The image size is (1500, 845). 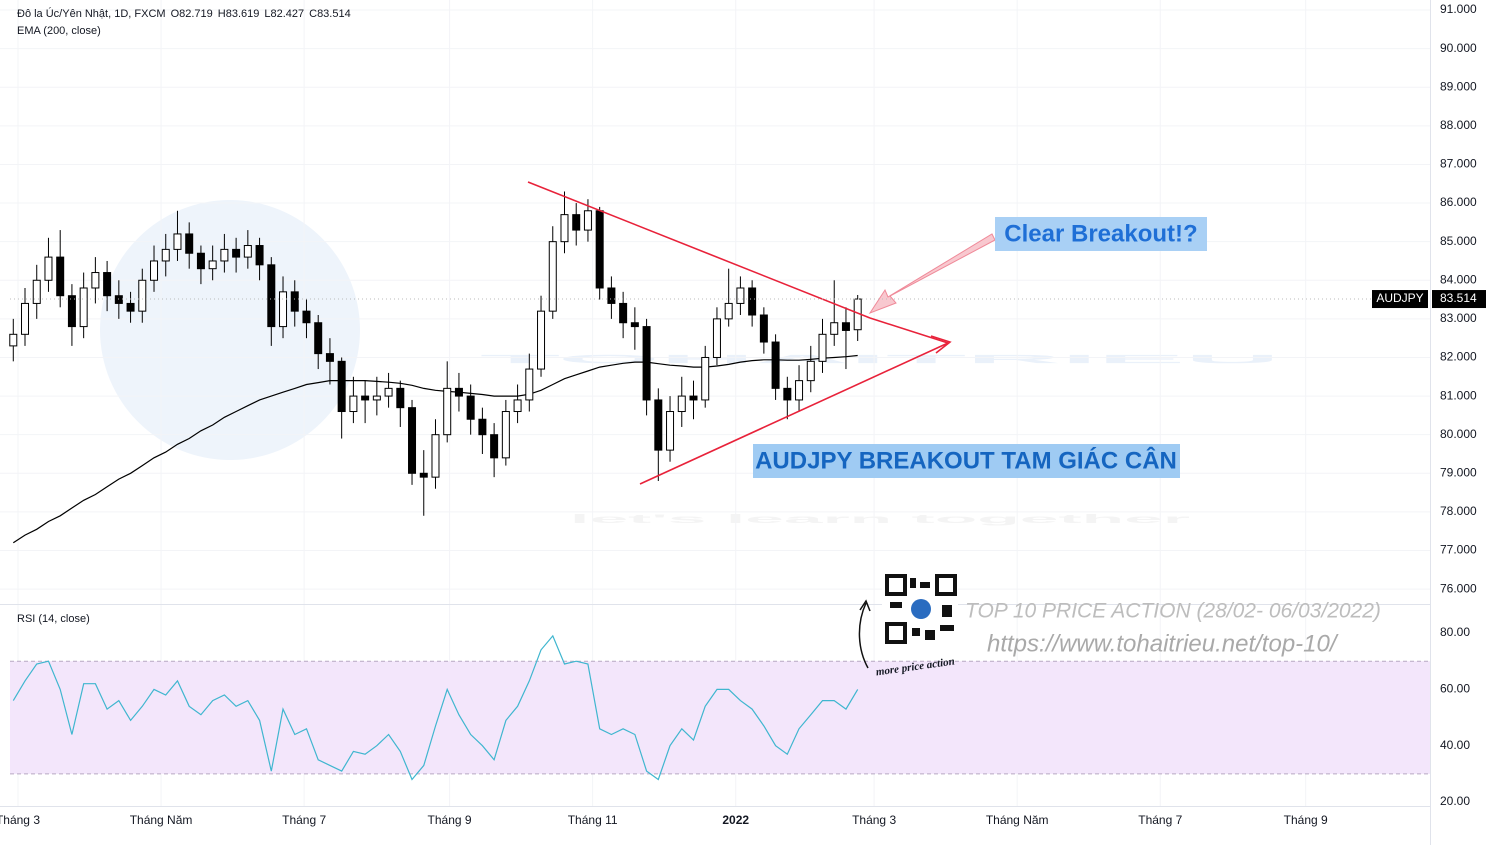 What do you see at coordinates (53, 619) in the screenshot?
I see `indicator-legend: RSI (14, close)` at bounding box center [53, 619].